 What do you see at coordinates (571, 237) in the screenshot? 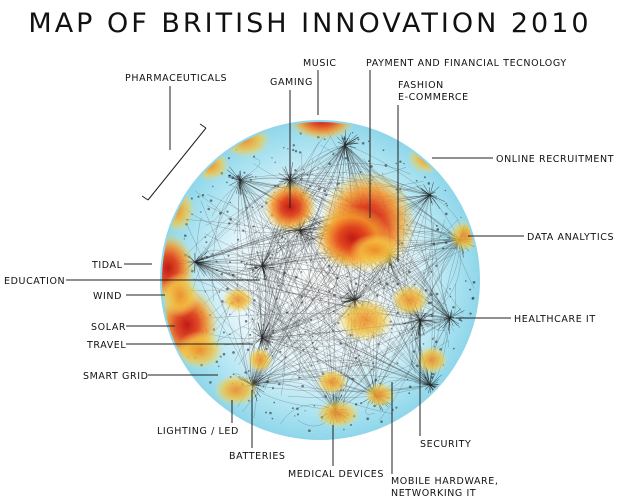
I see `label-data-analytics: DATA ANALYTICS` at bounding box center [571, 237].